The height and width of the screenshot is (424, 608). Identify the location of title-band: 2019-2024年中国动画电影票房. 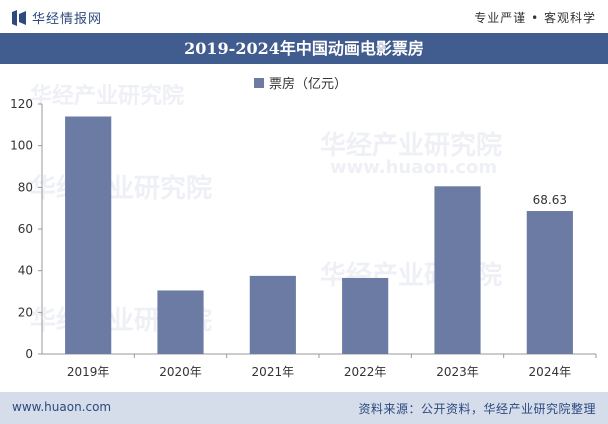
(304, 48).